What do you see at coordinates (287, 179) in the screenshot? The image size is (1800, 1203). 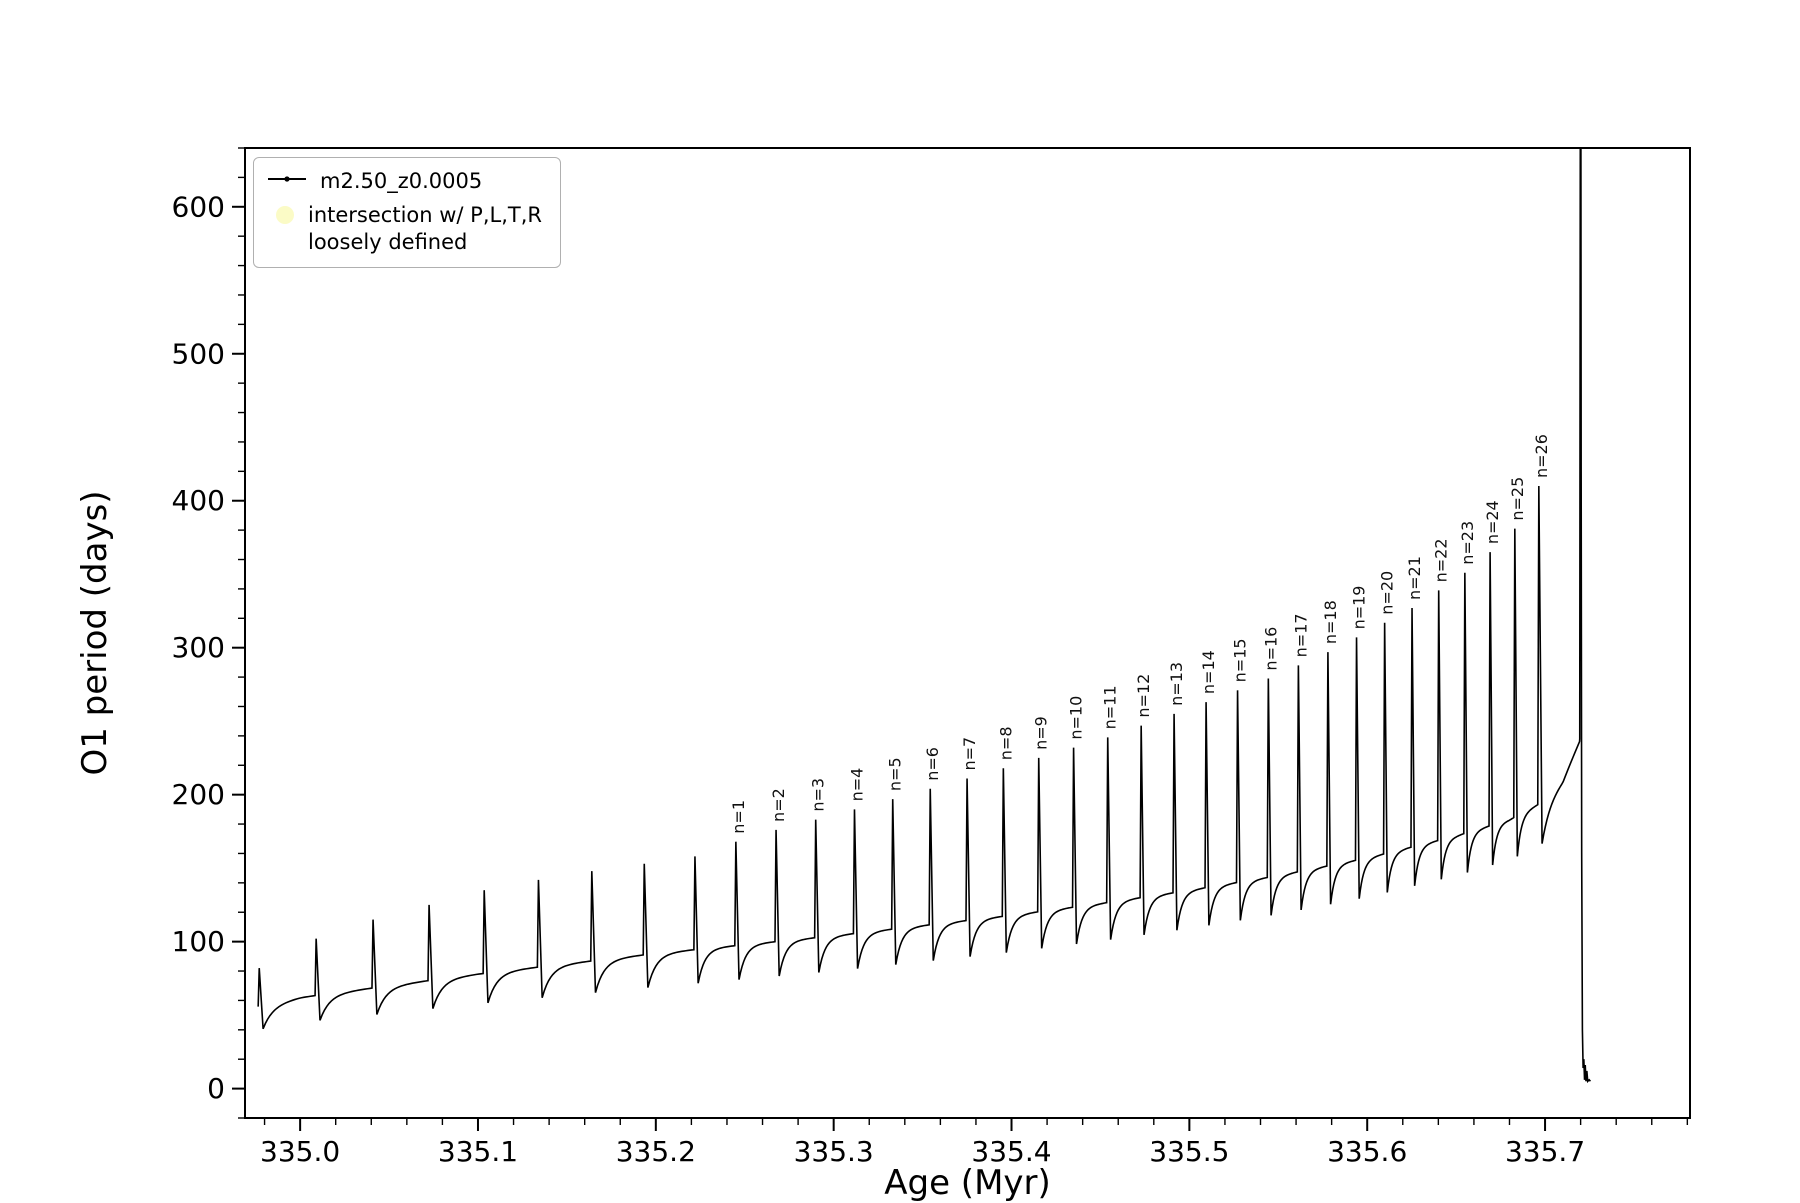 I see `line-marker-icon` at bounding box center [287, 179].